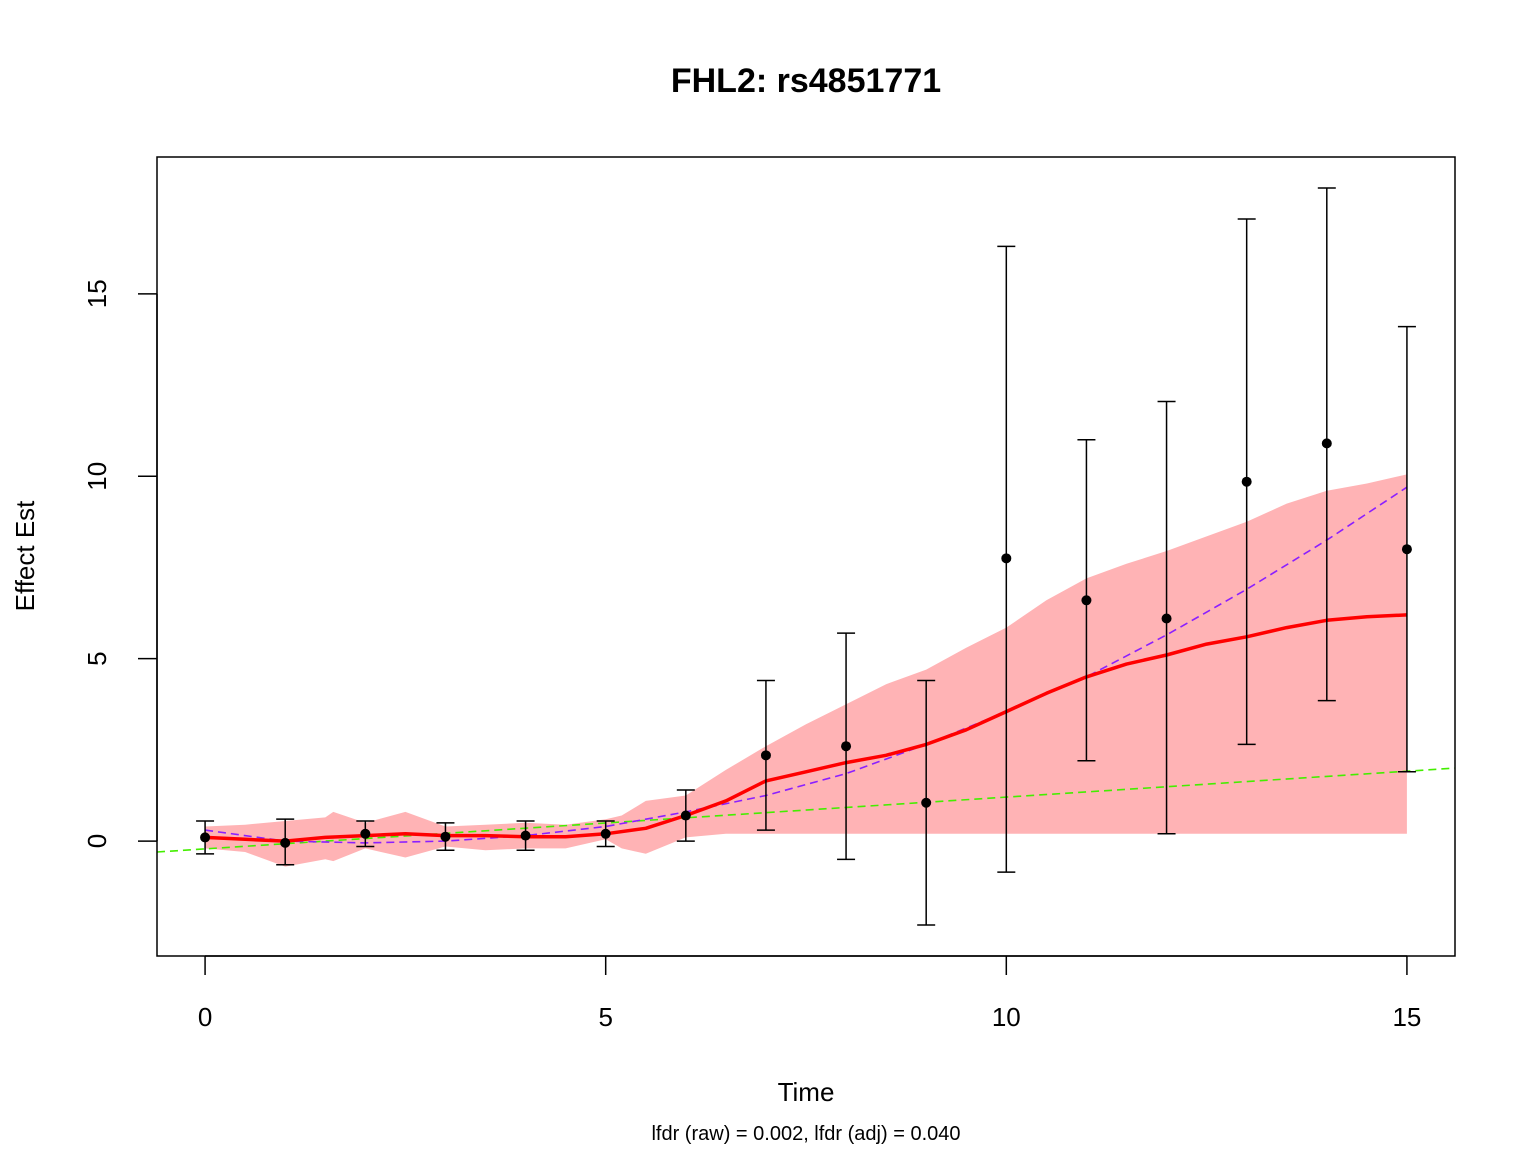 Image resolution: width=1536 pixels, height=1152 pixels. What do you see at coordinates (1406, 1017) in the screenshot?
I see `x-tick-label-15: 15` at bounding box center [1406, 1017].